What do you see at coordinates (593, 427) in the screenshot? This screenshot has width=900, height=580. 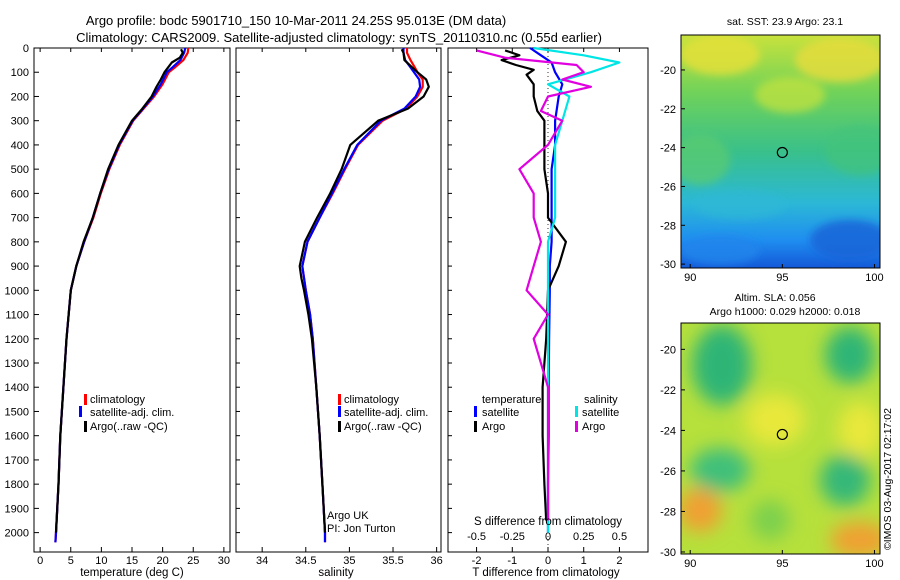 I see `legend-label-s-argo: Argo` at bounding box center [593, 427].